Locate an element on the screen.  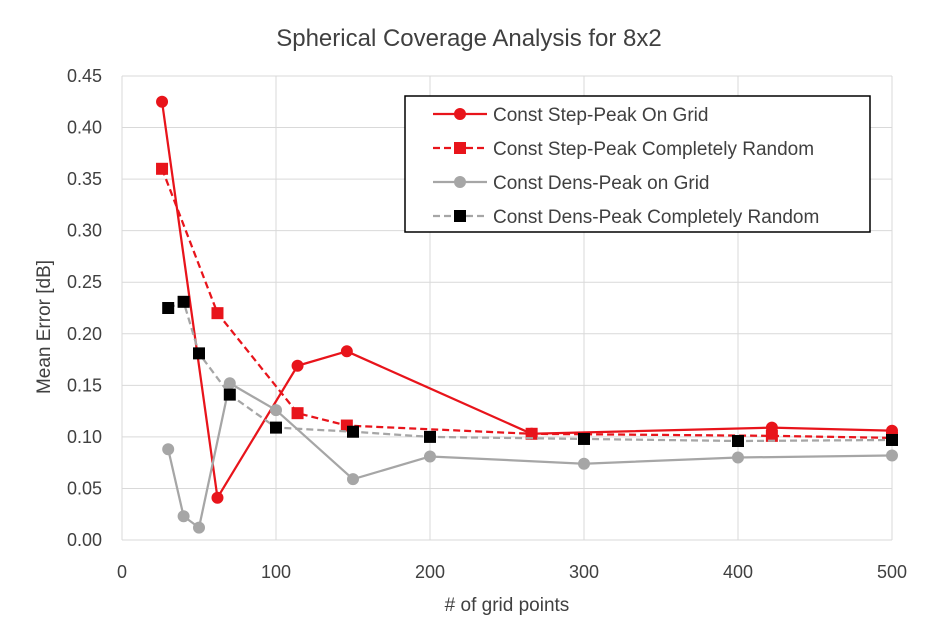
y-tick-label: 0.30 is located at coordinates (84, 231).